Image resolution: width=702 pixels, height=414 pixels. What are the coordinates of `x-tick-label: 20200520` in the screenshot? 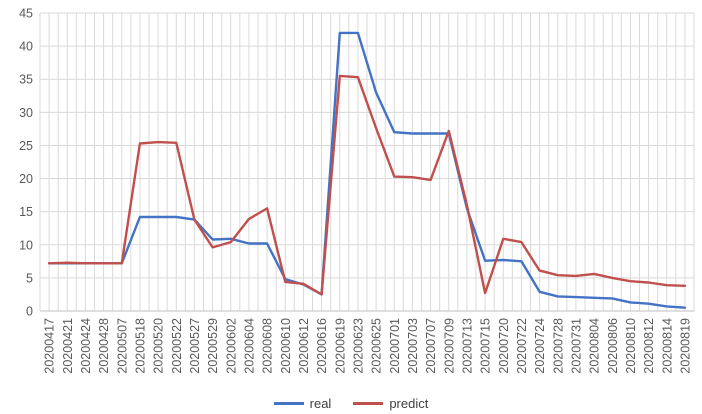 It's located at (159, 346).